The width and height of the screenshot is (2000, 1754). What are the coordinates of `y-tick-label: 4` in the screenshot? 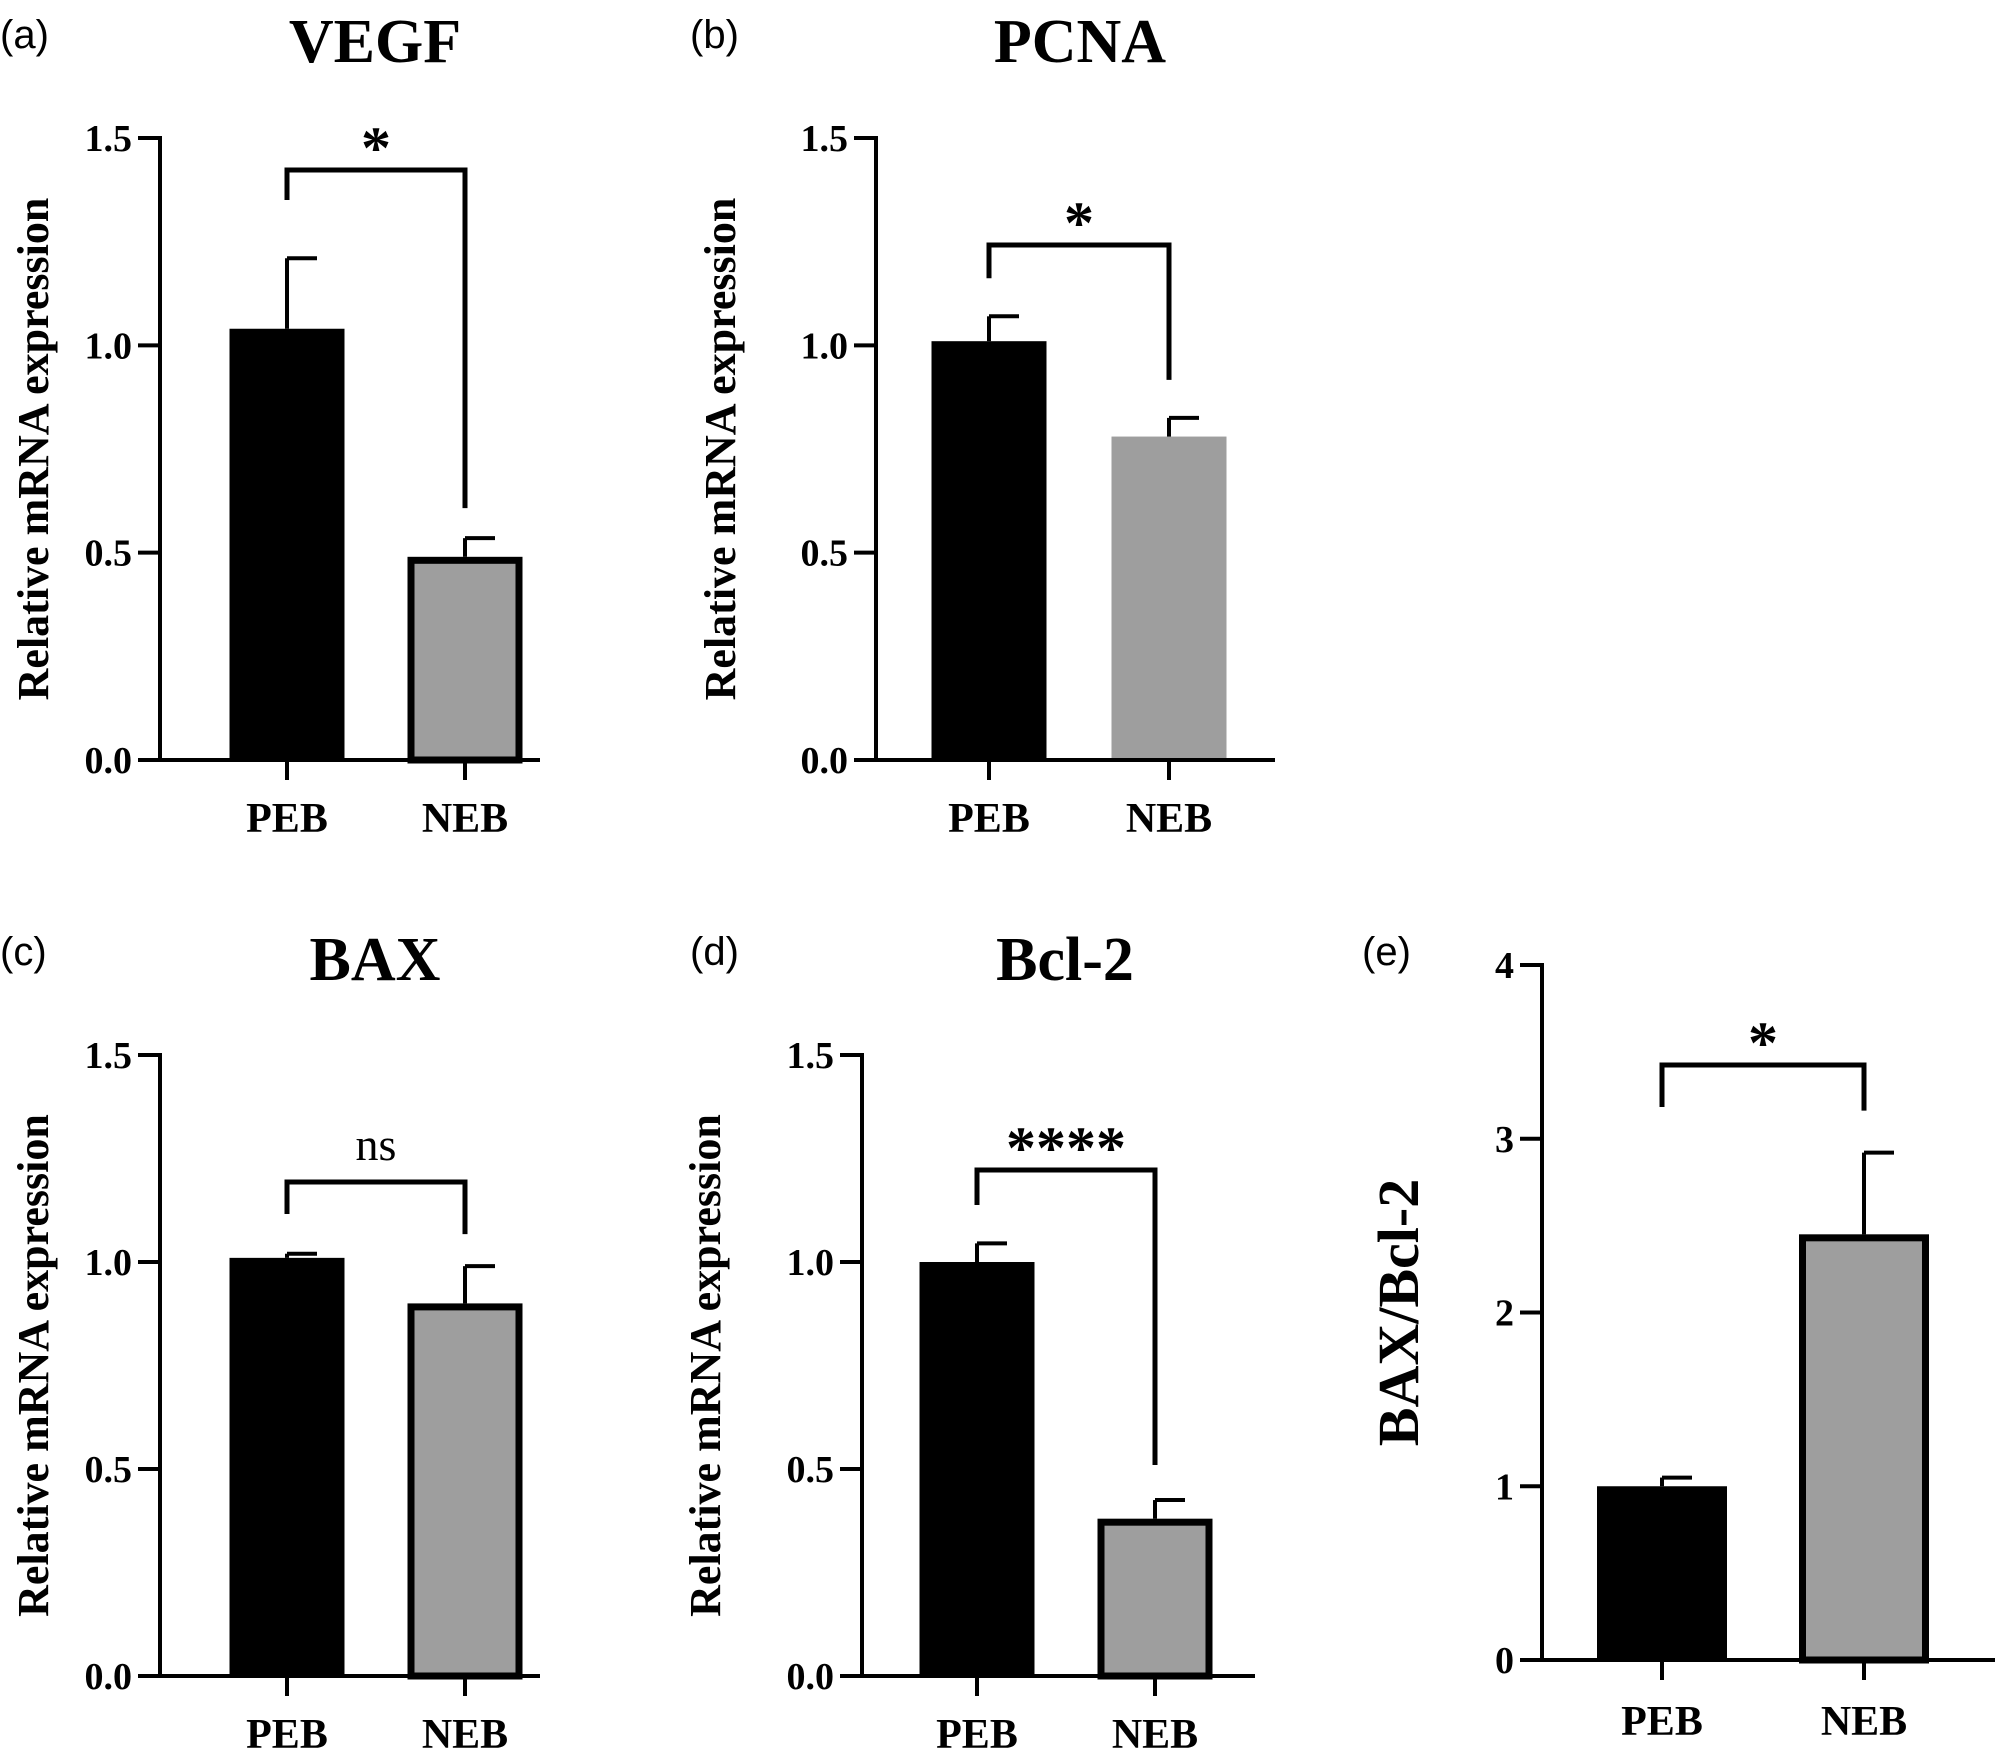 It's located at (1504, 966).